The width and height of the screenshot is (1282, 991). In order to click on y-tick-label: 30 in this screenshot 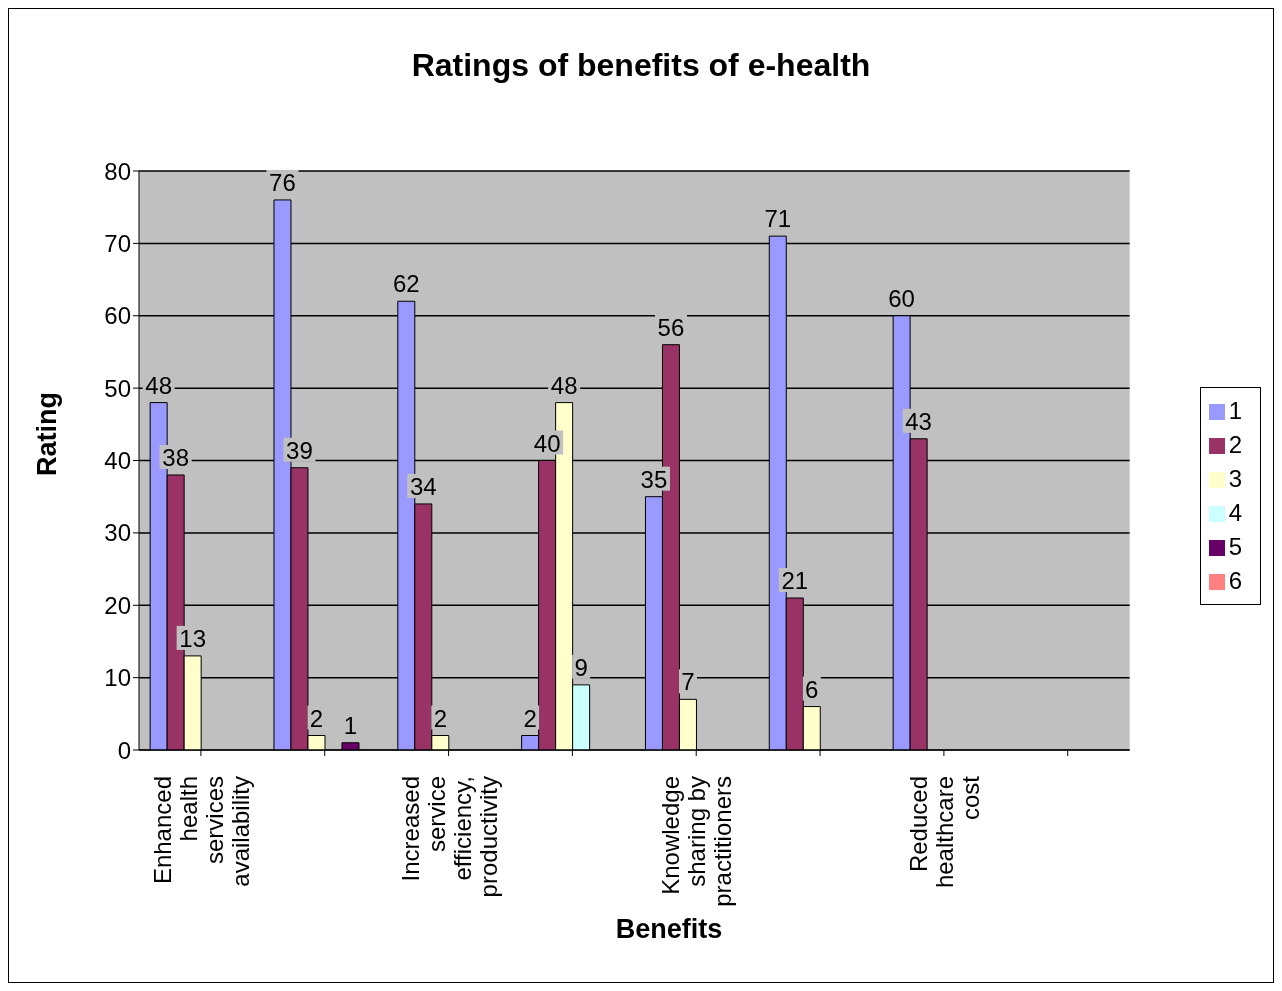, I will do `click(117, 533)`.